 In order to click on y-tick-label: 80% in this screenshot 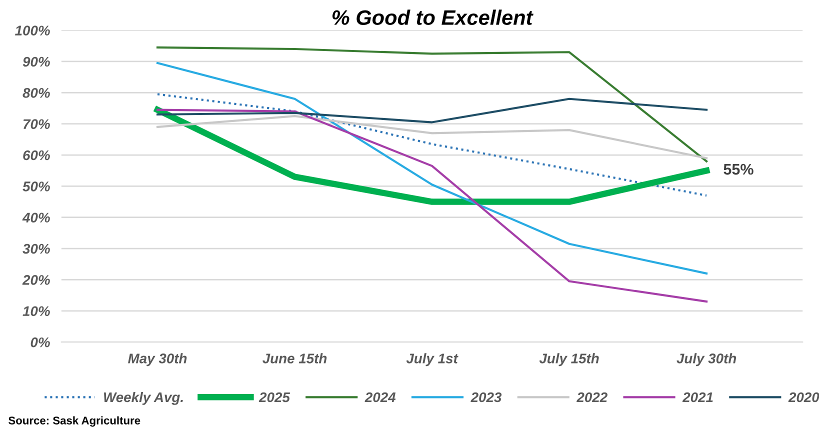, I will do `click(36, 93)`.